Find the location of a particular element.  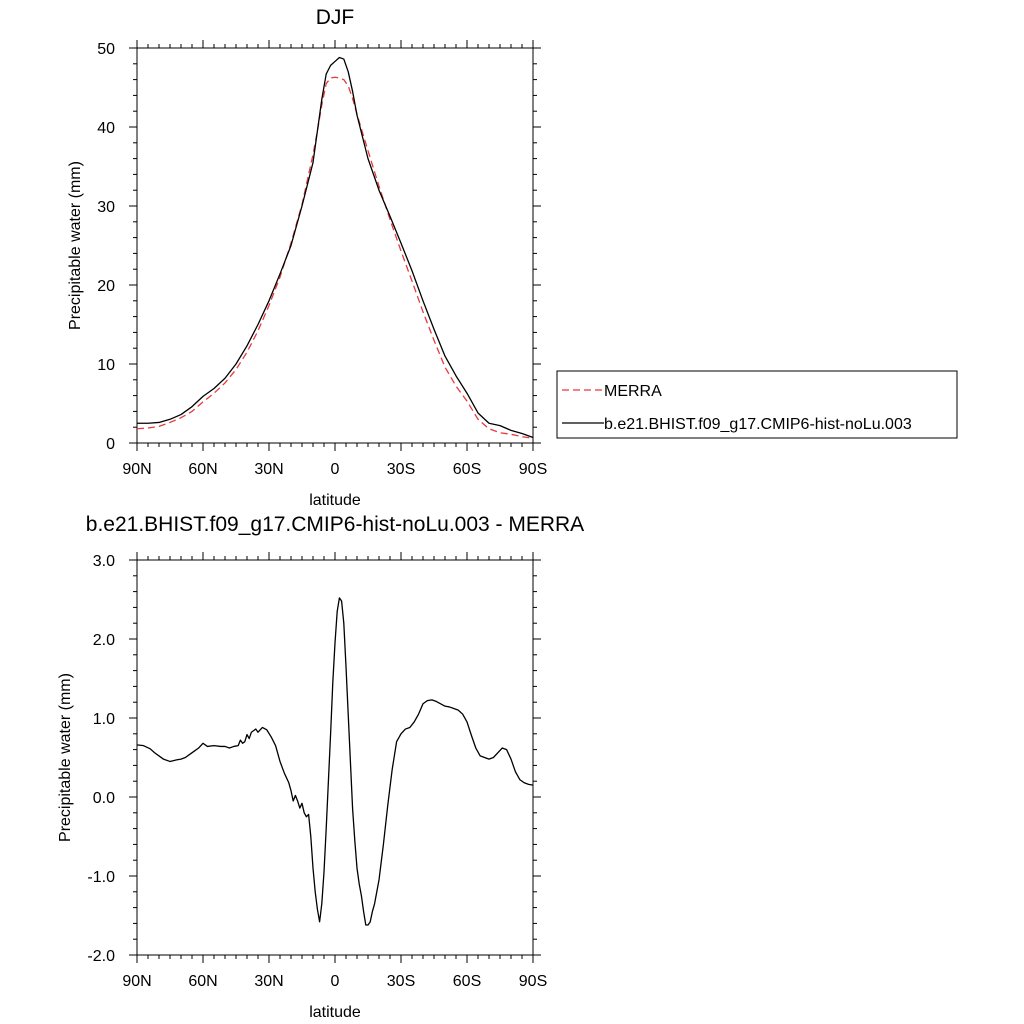

y-tick-label: 3.0 is located at coordinates (104, 561).